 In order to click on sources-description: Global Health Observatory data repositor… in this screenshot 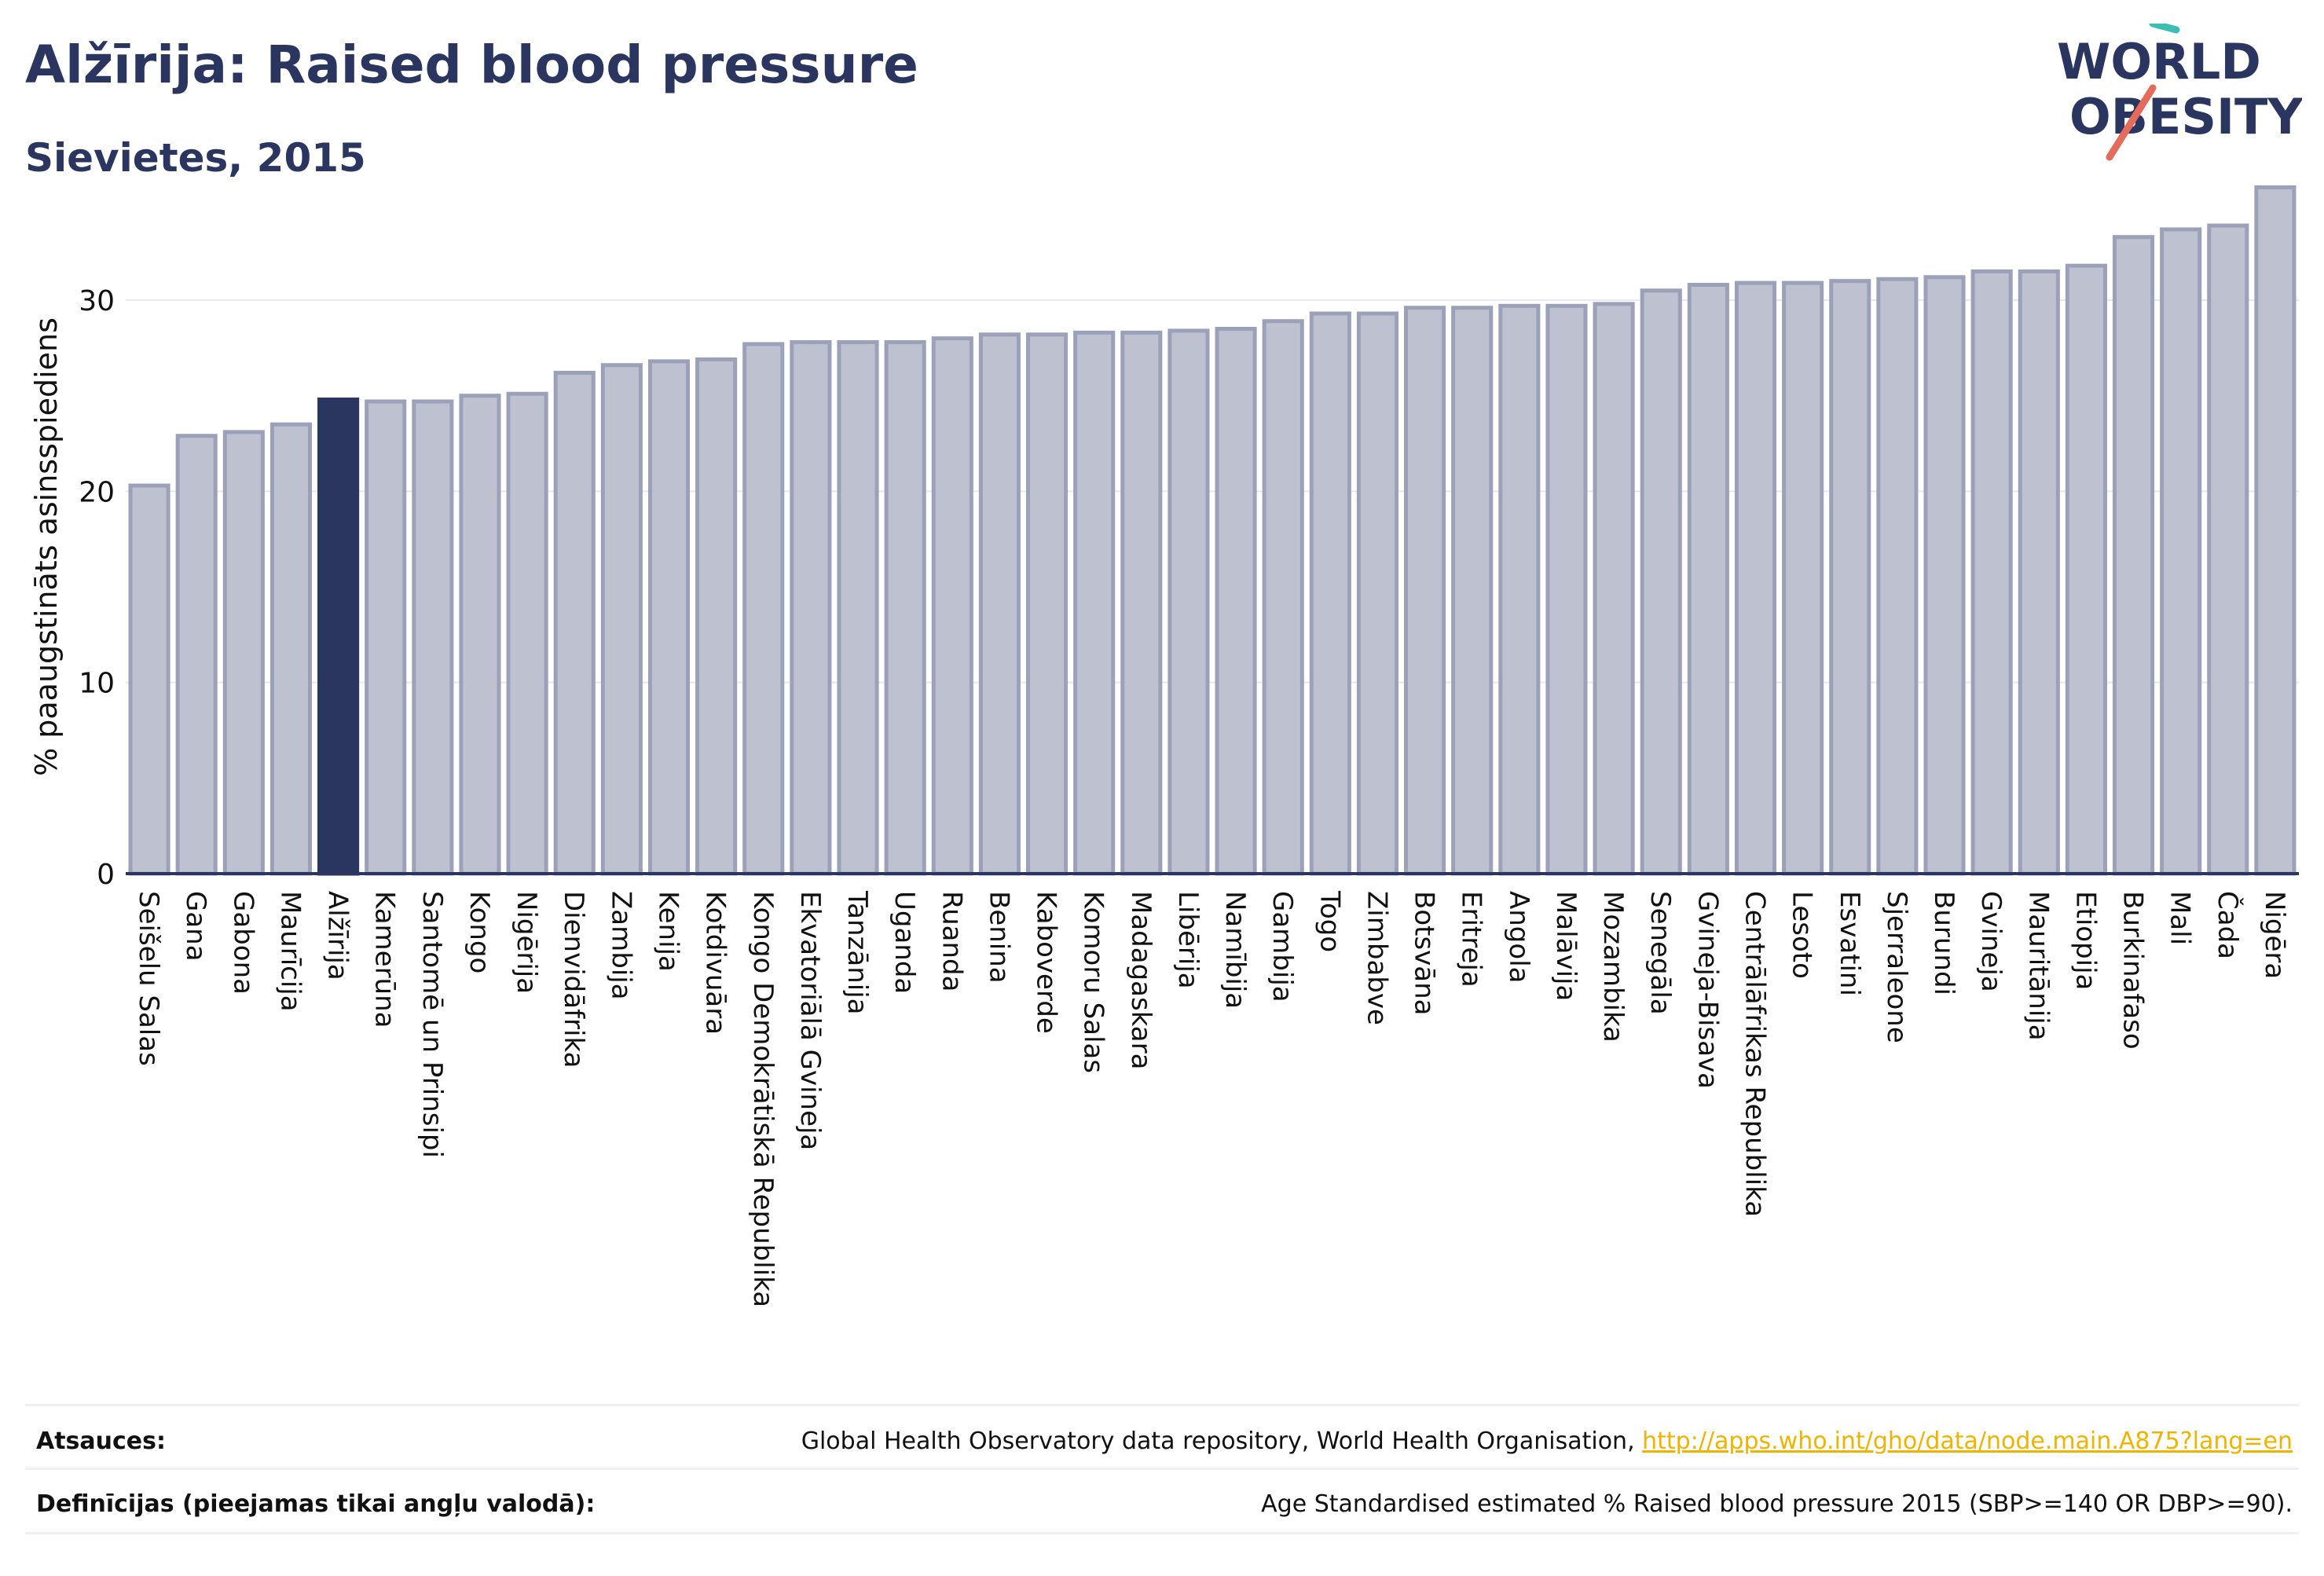, I will do `click(1222, 1441)`.